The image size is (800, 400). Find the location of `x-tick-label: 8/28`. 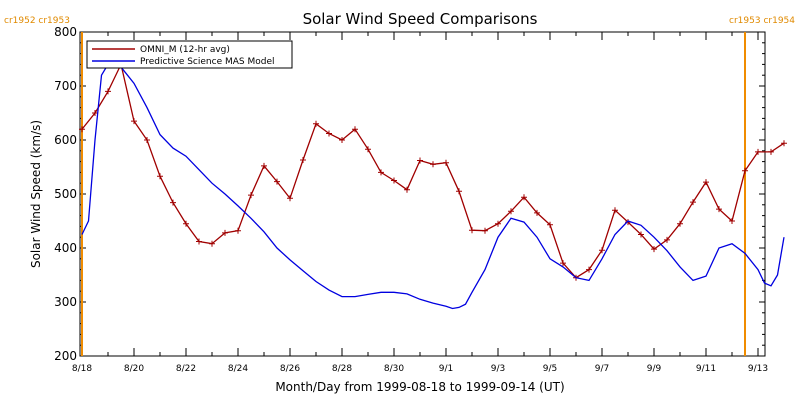

x-tick-label: 8/28 is located at coordinates (342, 369).